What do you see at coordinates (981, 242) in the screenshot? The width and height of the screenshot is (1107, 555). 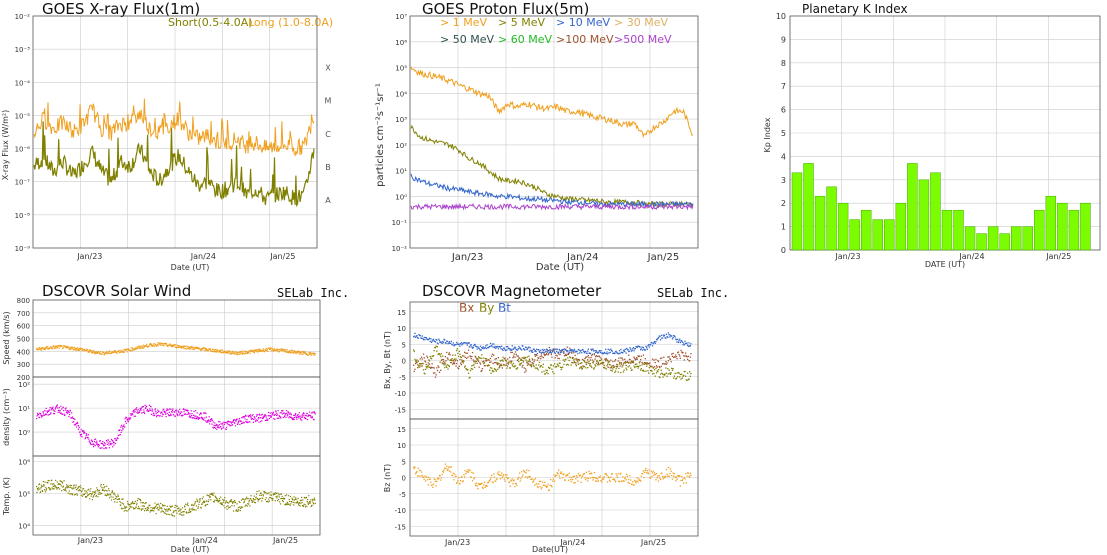 I see `kp-bar` at bounding box center [981, 242].